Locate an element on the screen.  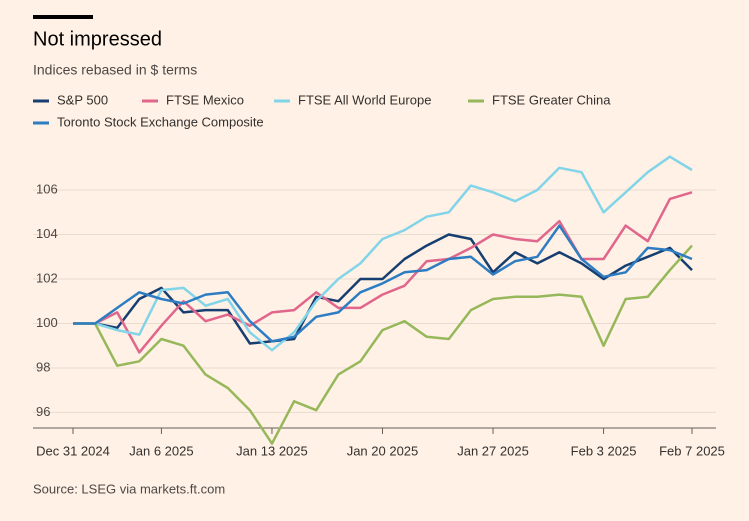
y-tick-label: 98 is located at coordinates (43, 366).